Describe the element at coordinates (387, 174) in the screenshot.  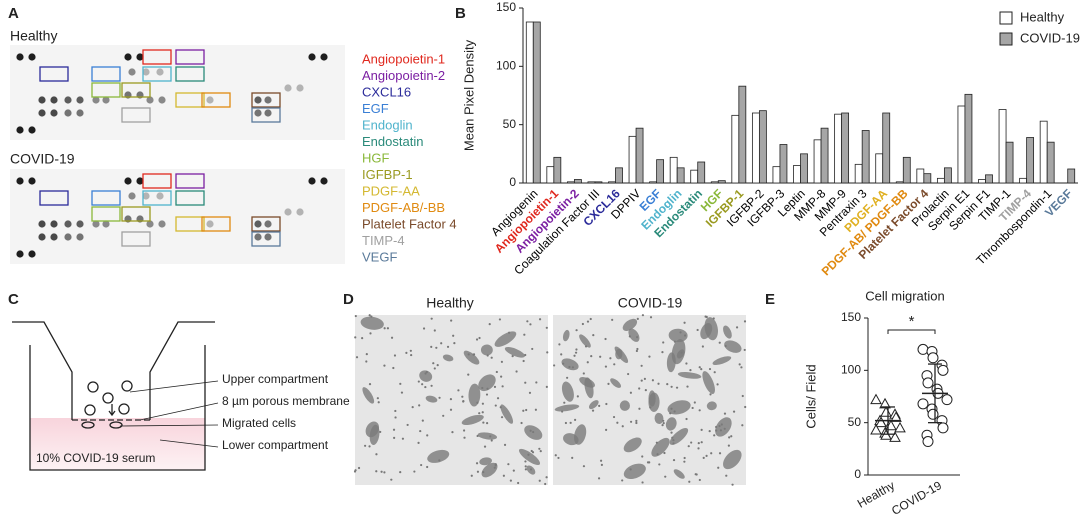
I see `legend-label: IGFBP-1` at that location.